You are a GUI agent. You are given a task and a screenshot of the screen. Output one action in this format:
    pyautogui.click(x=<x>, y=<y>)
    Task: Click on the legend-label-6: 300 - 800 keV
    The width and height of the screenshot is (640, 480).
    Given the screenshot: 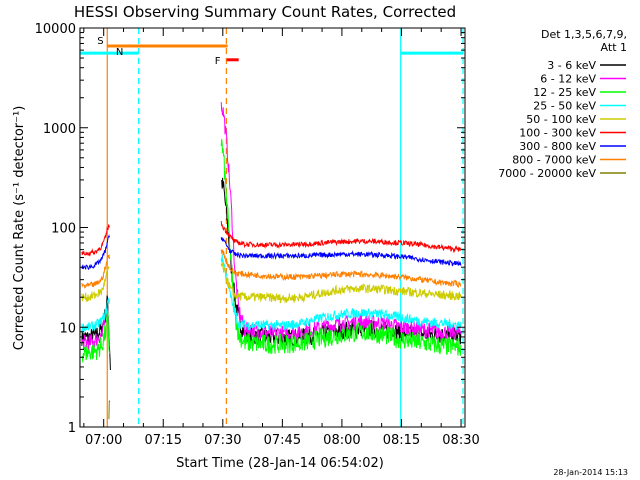 What is the action you would take?
    pyautogui.click(x=557, y=146)
    